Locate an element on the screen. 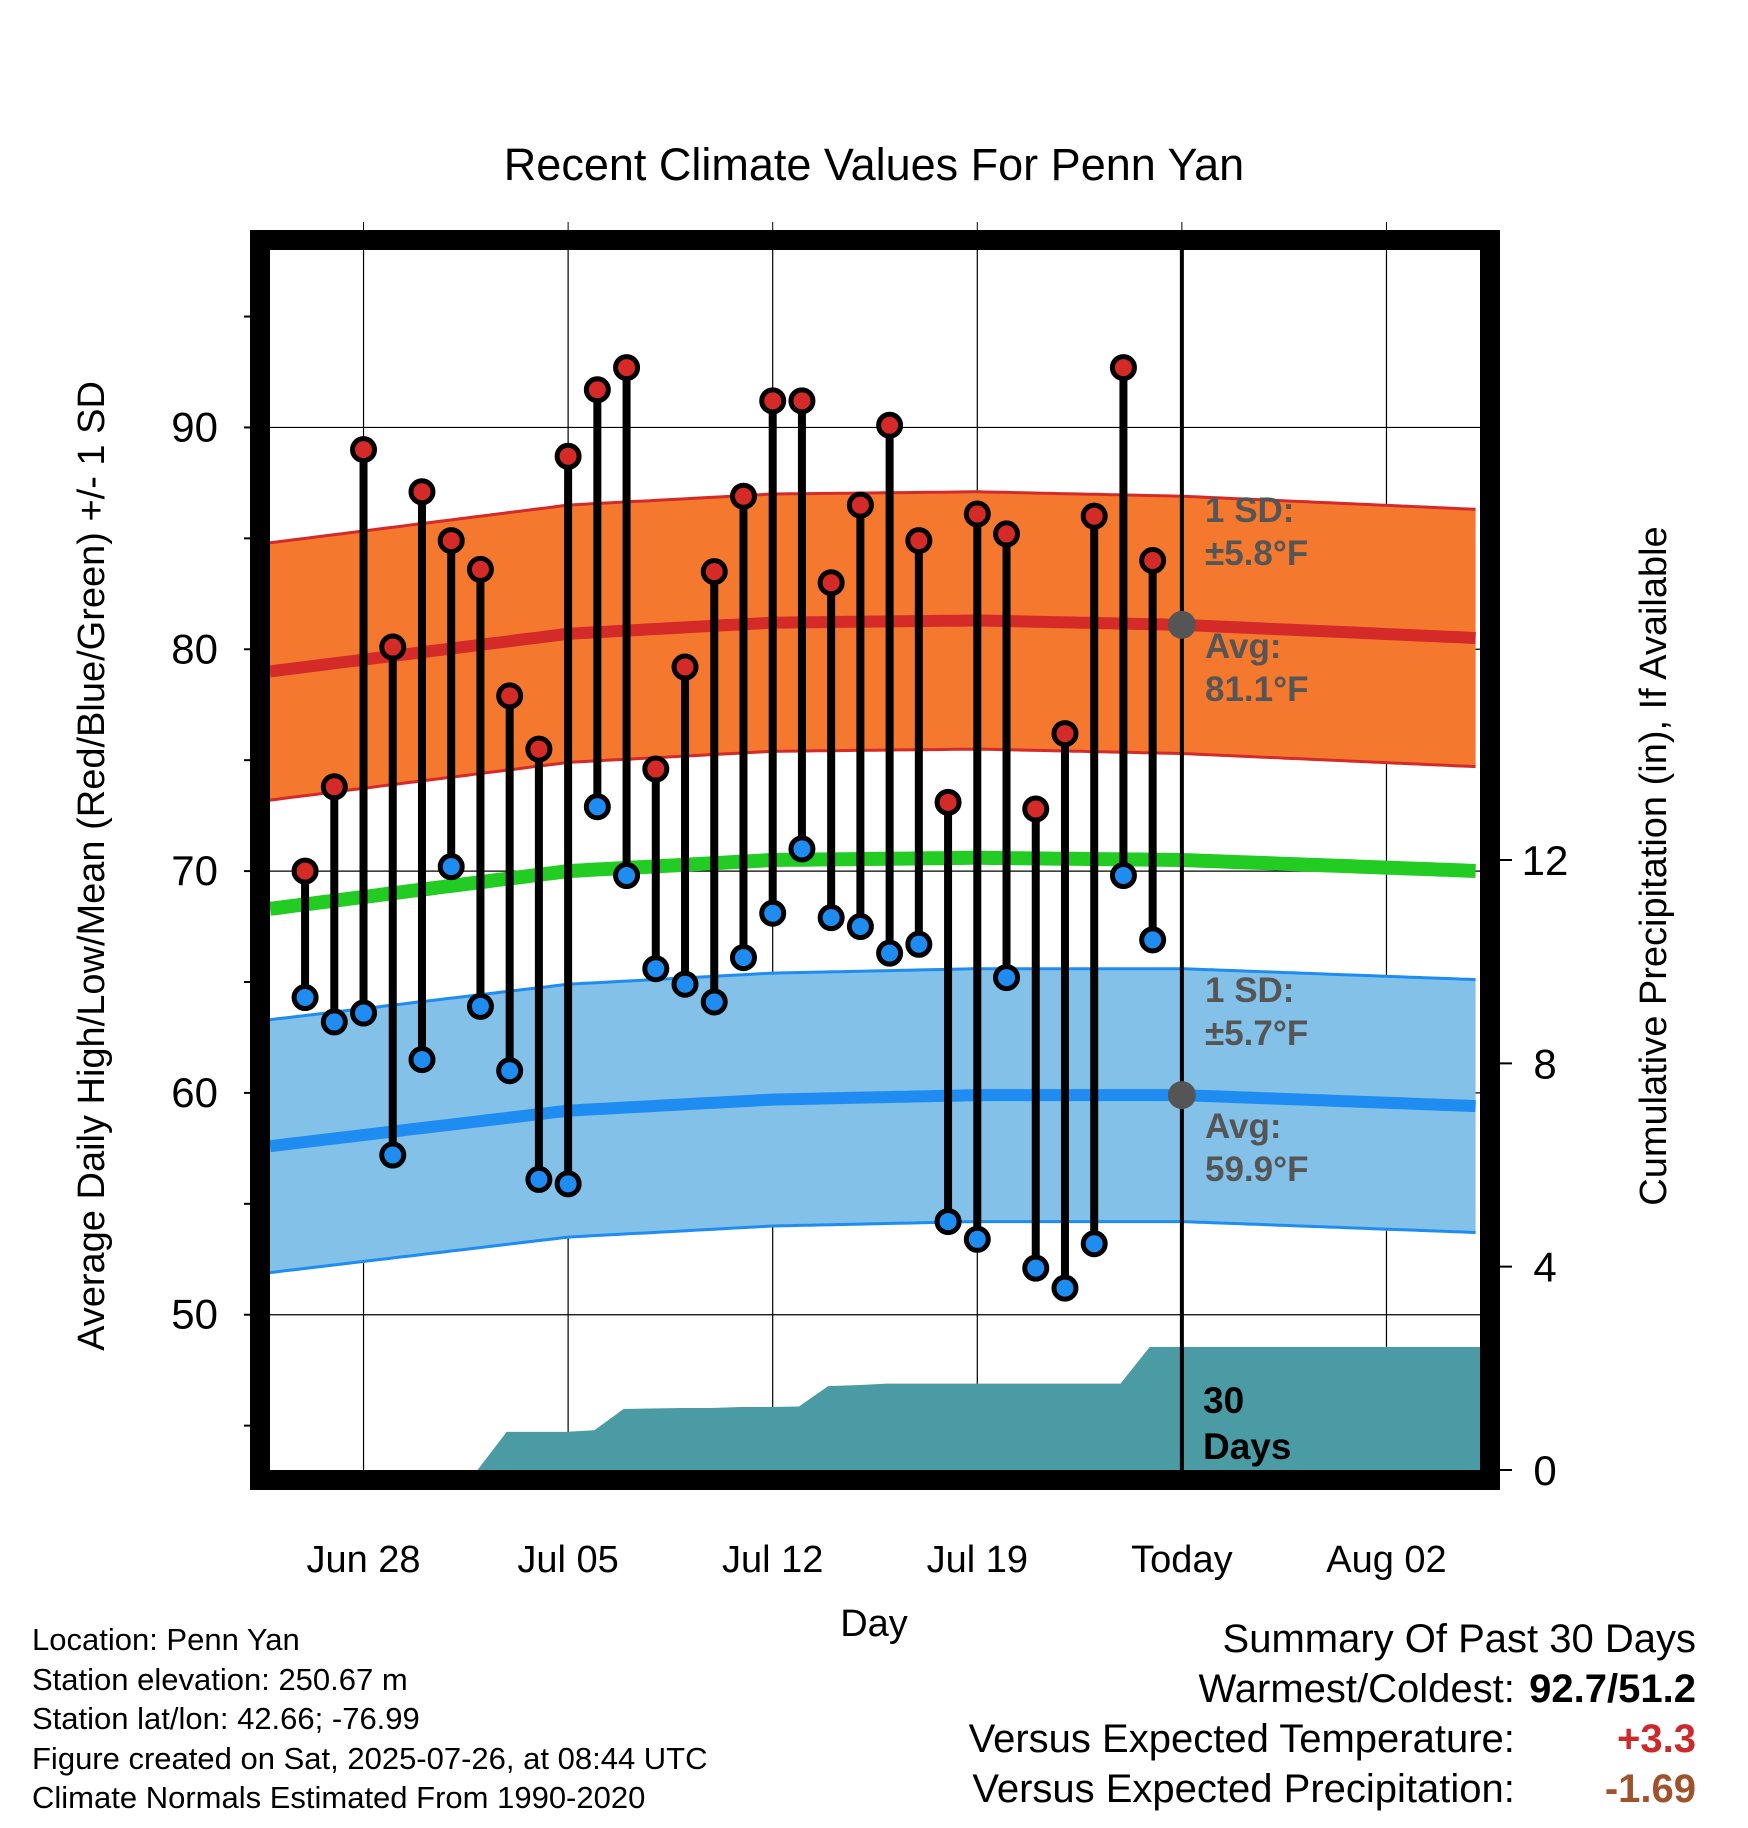 This screenshot has height=1828, width=1748. y-tick-label: 70 is located at coordinates (194, 870).